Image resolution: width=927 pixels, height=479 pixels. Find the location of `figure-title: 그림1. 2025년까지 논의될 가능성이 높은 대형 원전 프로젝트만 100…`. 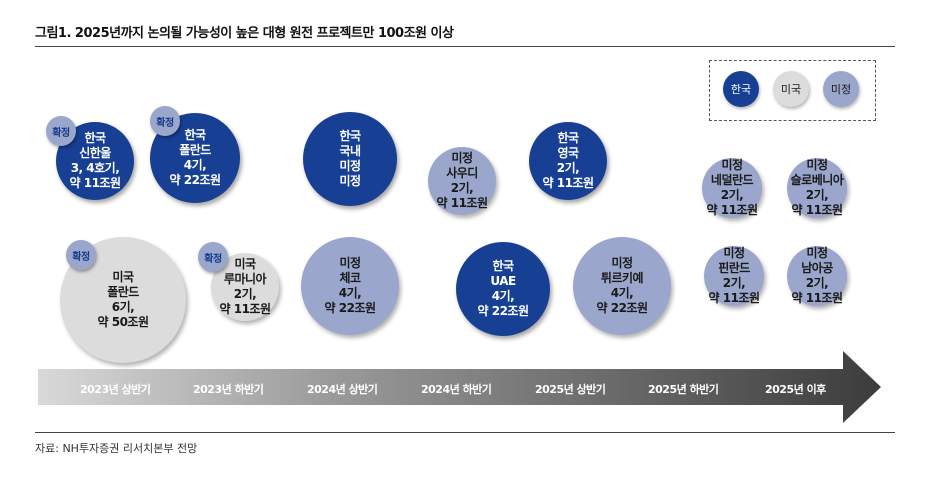

figure-title: 그림1. 2025년까지 논의될 가능성이 높은 대형 원전 프로젝트만 100… is located at coordinates (244, 33).